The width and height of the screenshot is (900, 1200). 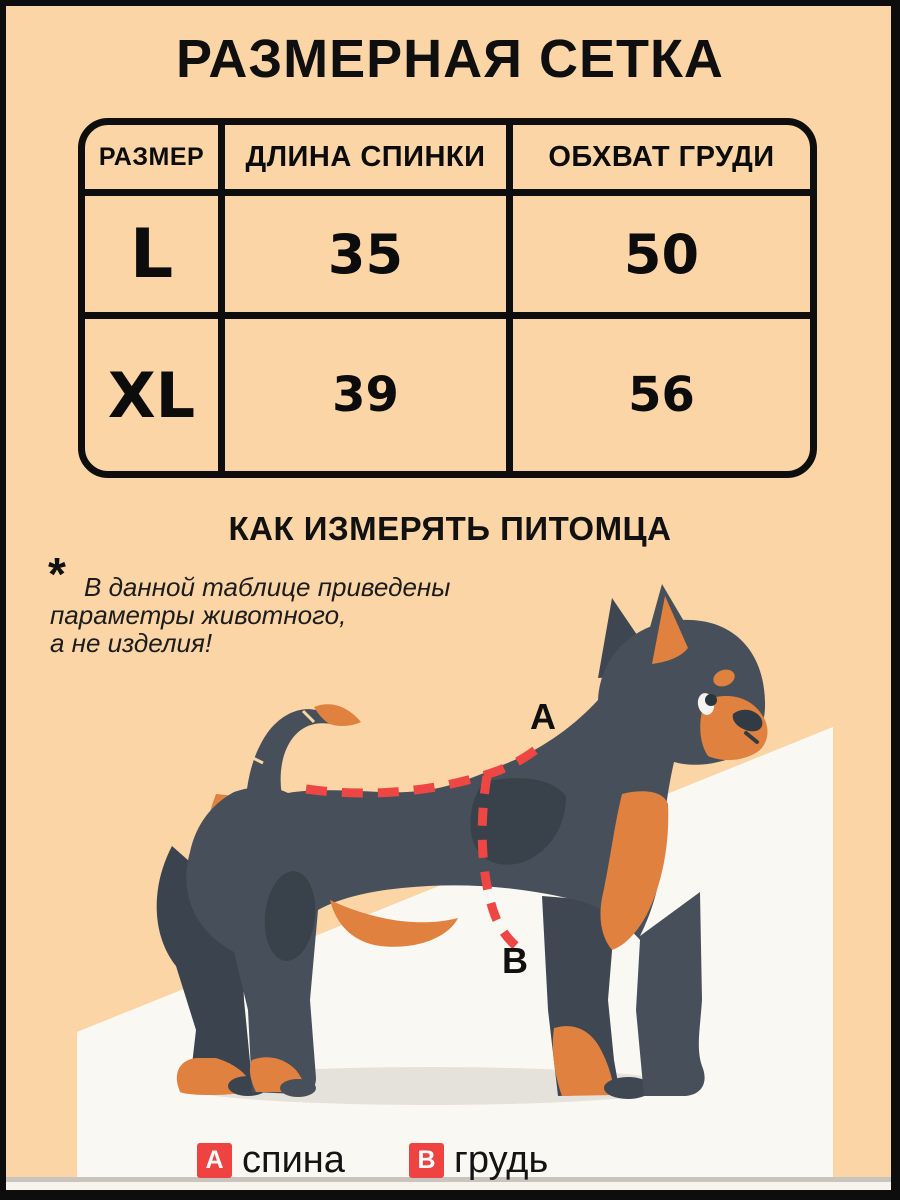 I want to click on back-length-cell-row2: 39, so click(x=369, y=395).